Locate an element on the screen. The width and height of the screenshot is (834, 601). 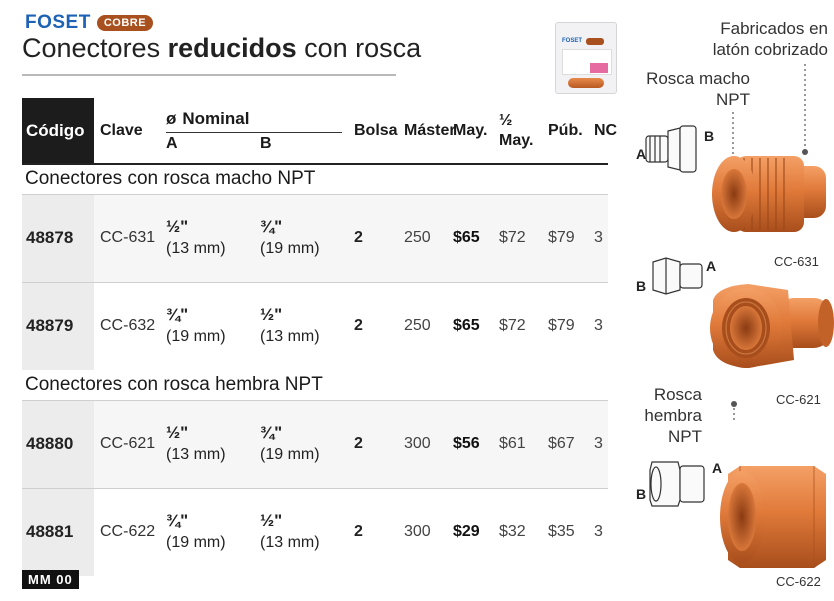
title-bold: reducidos is located at coordinates (232, 48).